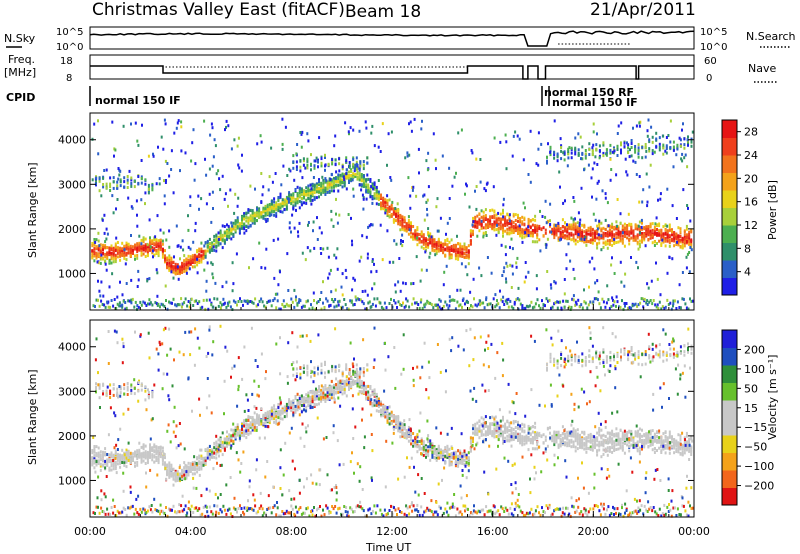 The height and width of the screenshot is (554, 800). What do you see at coordinates (589, 92) in the screenshot?
I see `cpid-entry-2: normal 150 RF` at bounding box center [589, 92].